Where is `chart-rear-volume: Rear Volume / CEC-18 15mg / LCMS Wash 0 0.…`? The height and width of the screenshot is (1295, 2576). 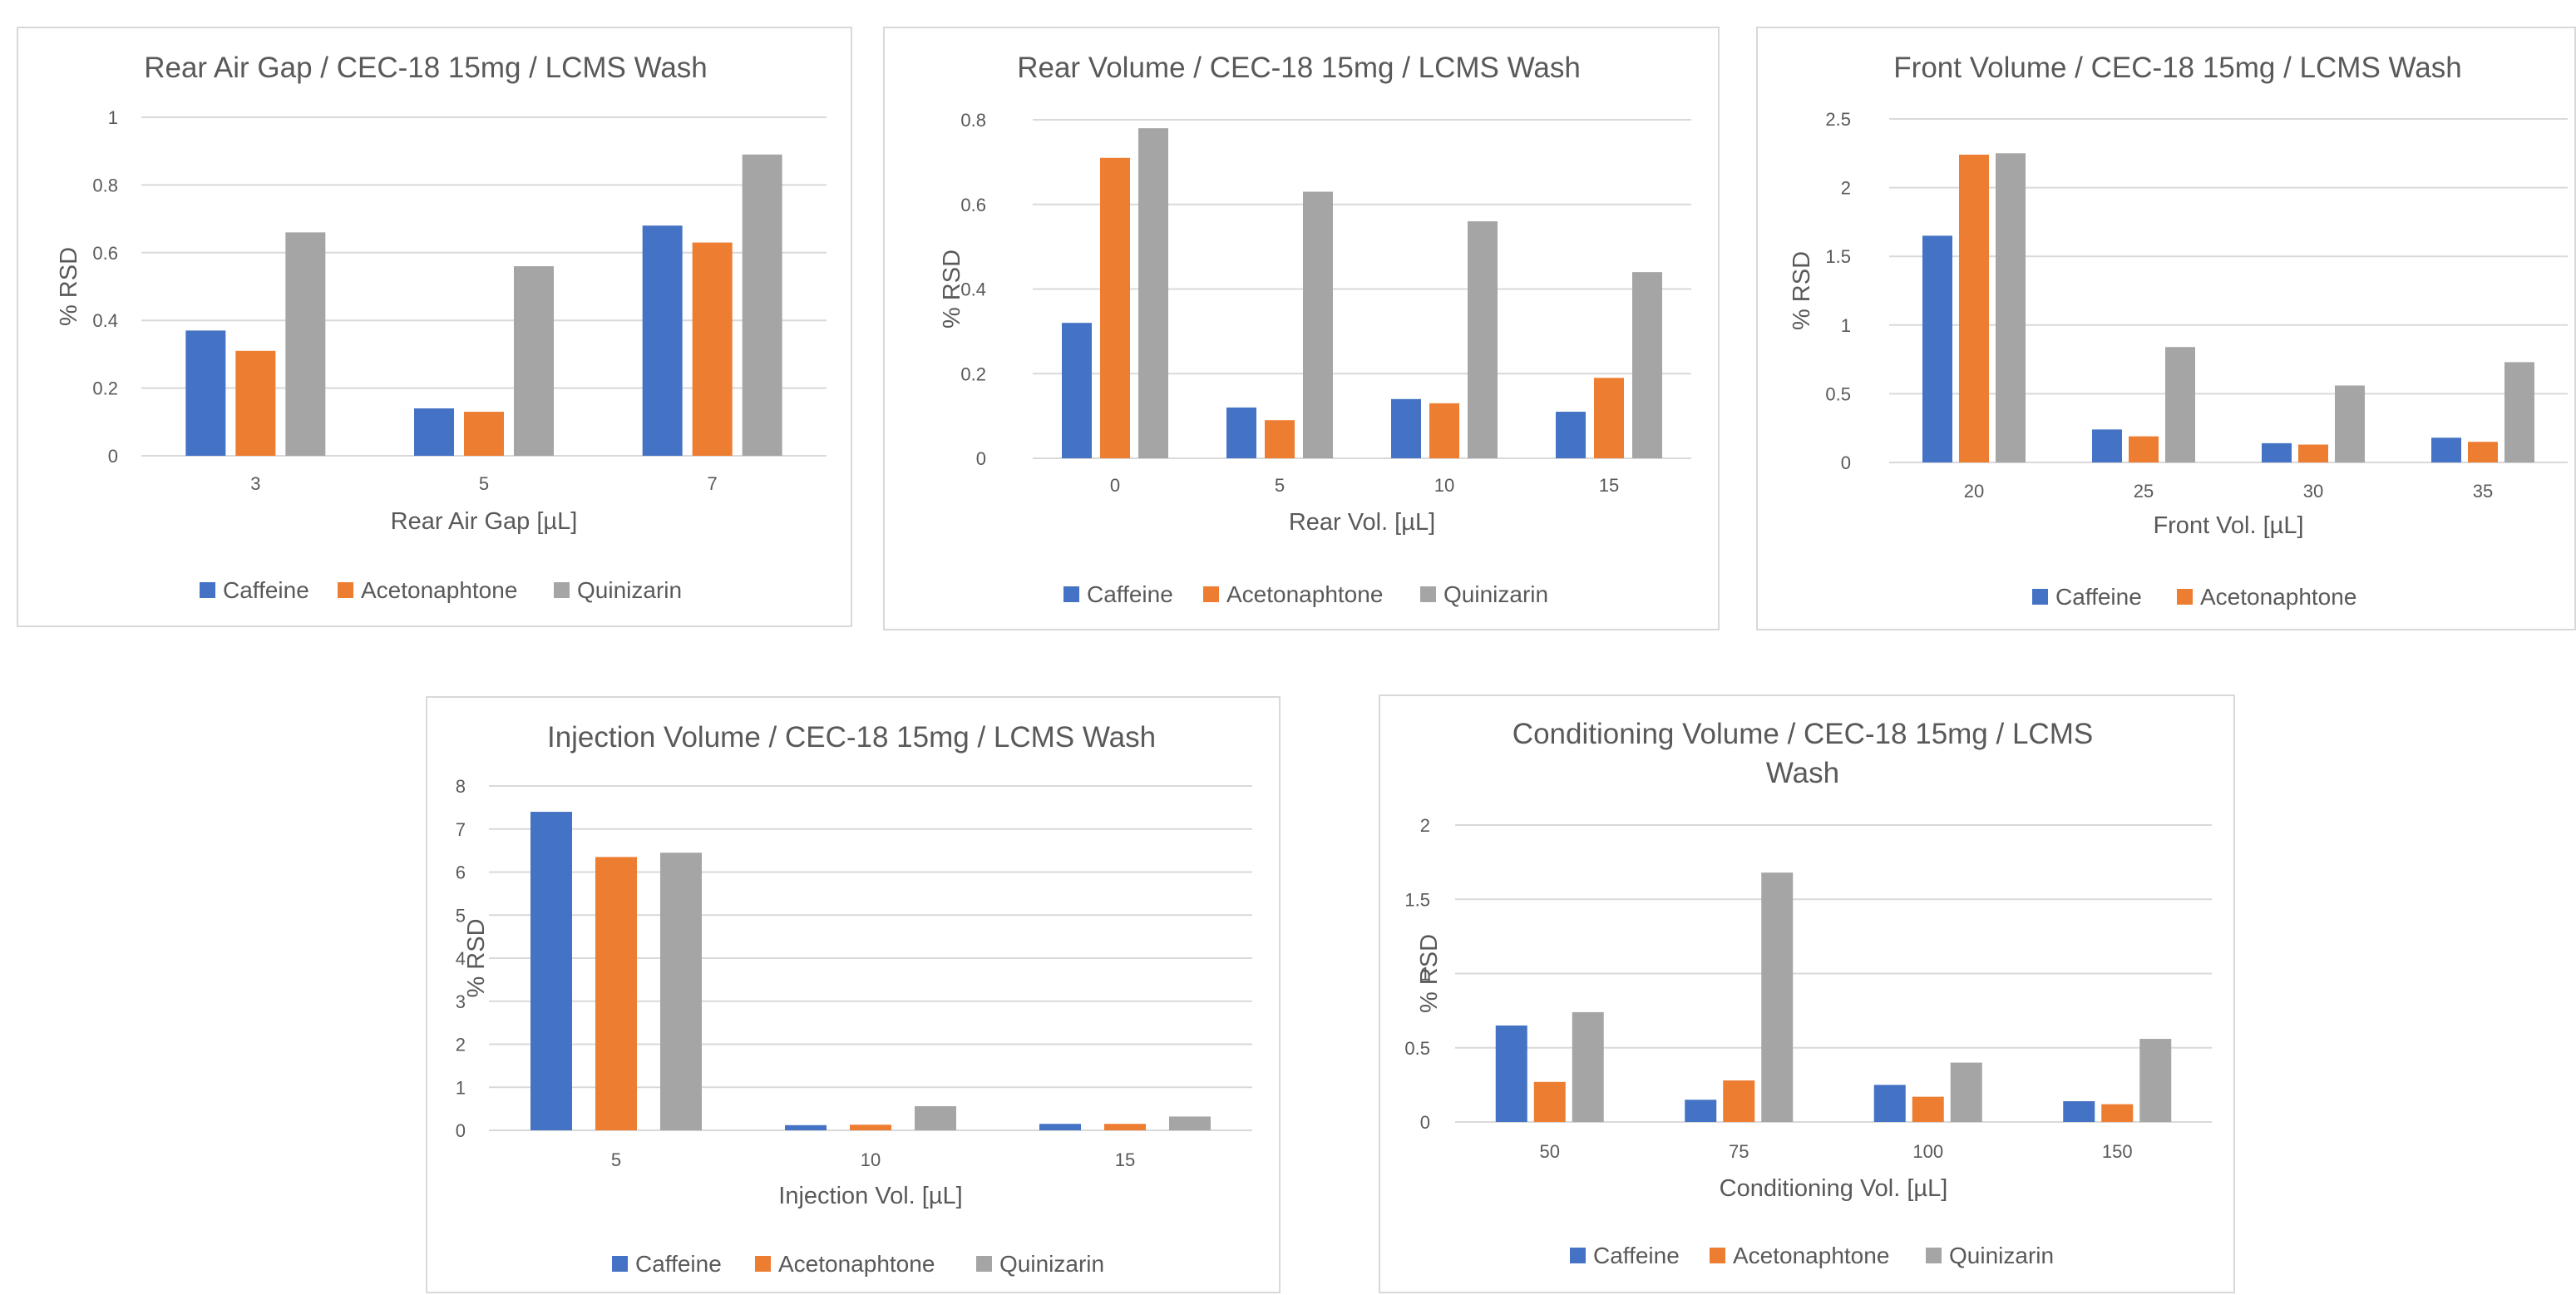 chart-rear-volume: Rear Volume / CEC-18 15mg / LCMS Wash 0 0.… is located at coordinates (1315, 329).